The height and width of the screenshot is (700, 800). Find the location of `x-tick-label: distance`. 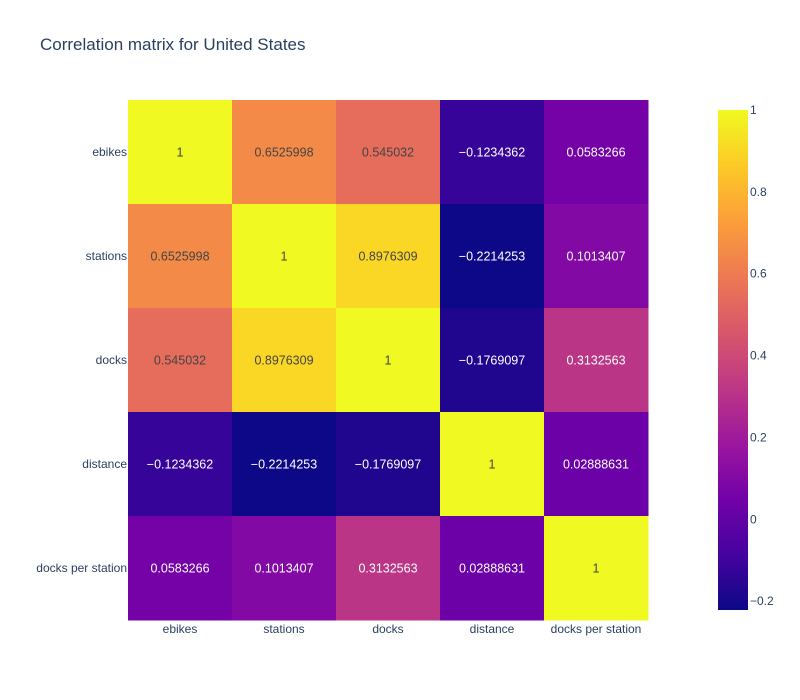

x-tick-label: distance is located at coordinates (492, 629).